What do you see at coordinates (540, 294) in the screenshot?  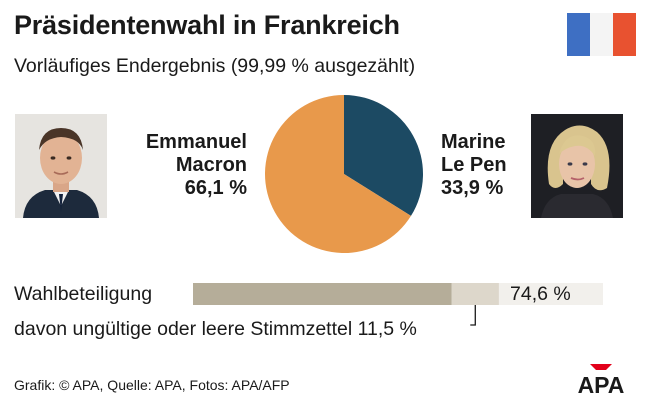 I see `turnout-value: 74,6 %` at bounding box center [540, 294].